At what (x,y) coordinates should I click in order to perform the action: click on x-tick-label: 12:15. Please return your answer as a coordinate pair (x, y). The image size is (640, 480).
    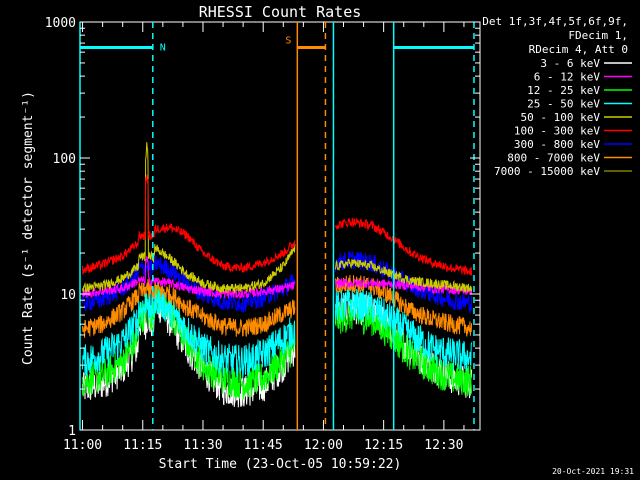
    Looking at the image, I should click on (383, 445).